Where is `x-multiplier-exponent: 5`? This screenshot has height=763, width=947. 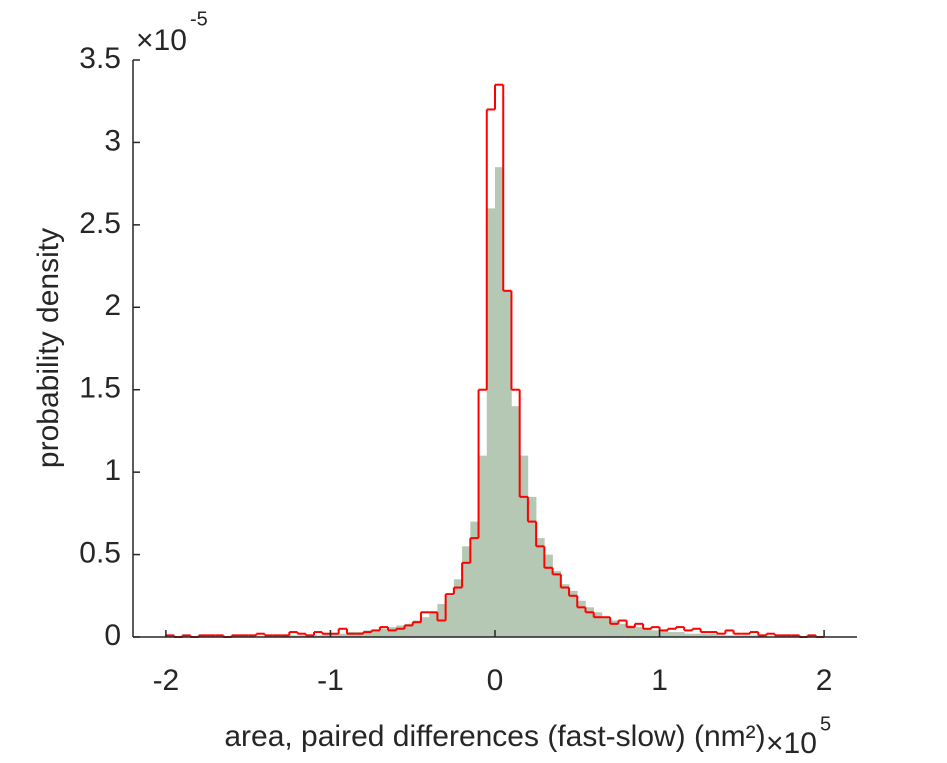 x-multiplier-exponent: 5 is located at coordinates (825, 724).